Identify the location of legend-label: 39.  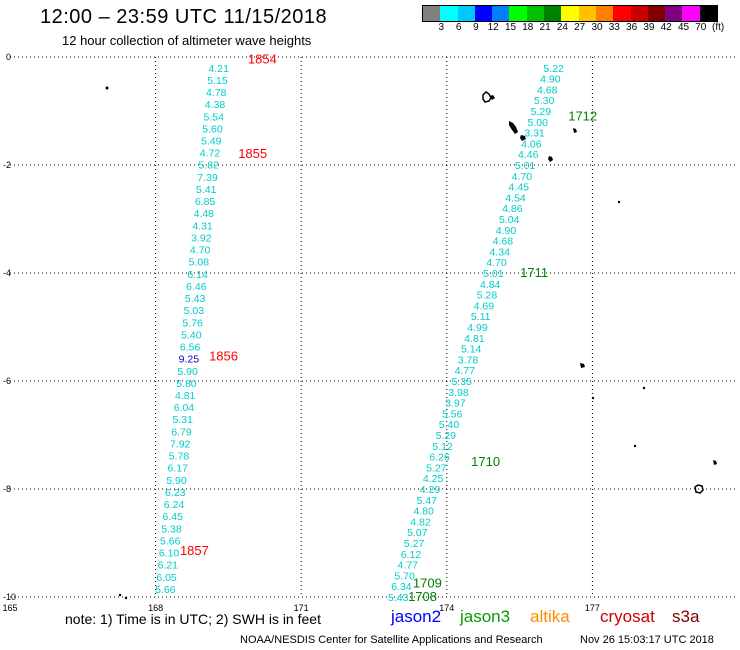
(649, 27).